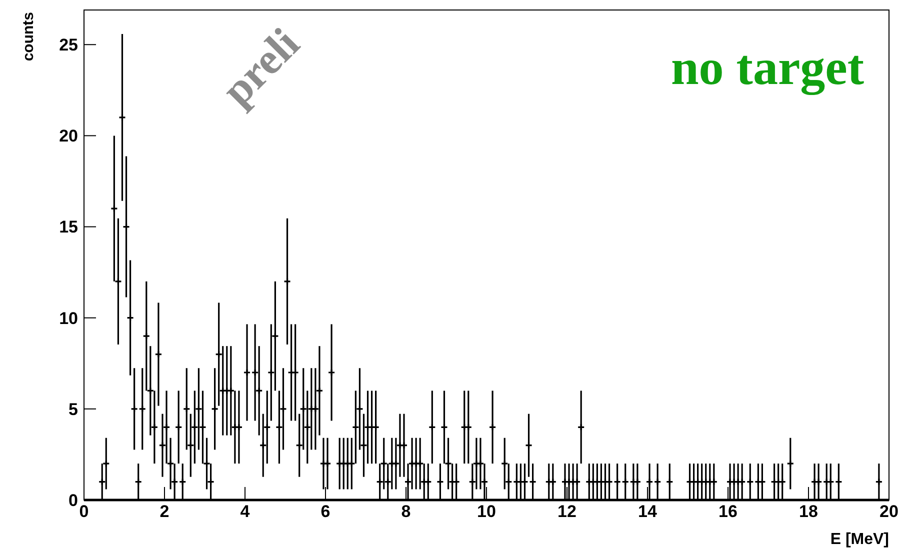 The width and height of the screenshot is (898, 549). Describe the element at coordinates (68, 136) in the screenshot. I see `y-tick-label: 20` at that location.